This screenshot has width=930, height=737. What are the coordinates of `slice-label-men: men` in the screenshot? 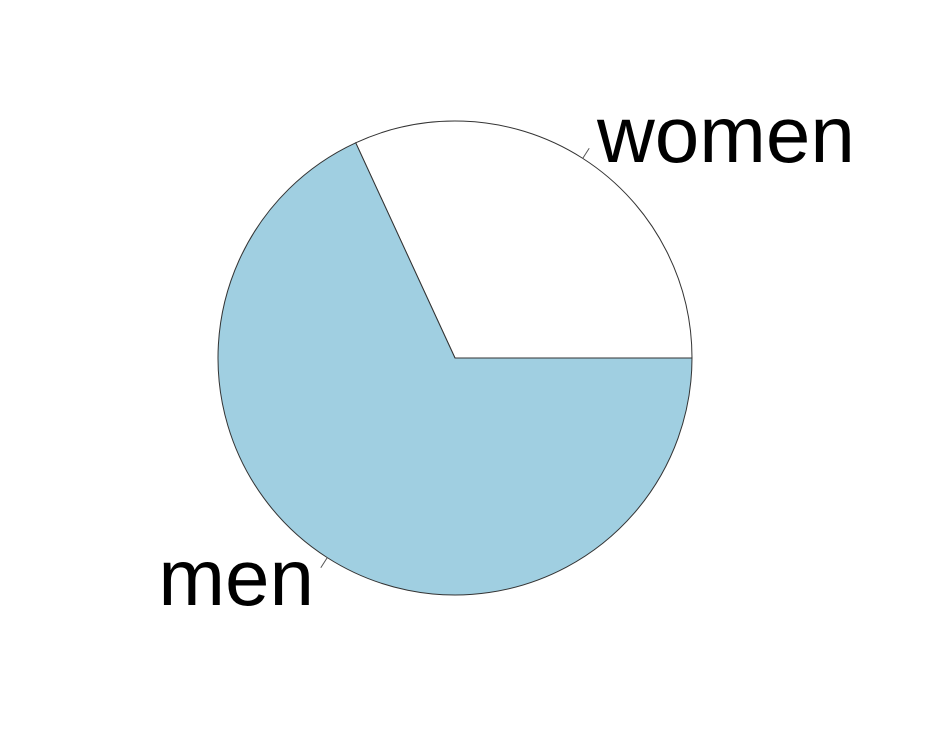 It's located at (236, 577).